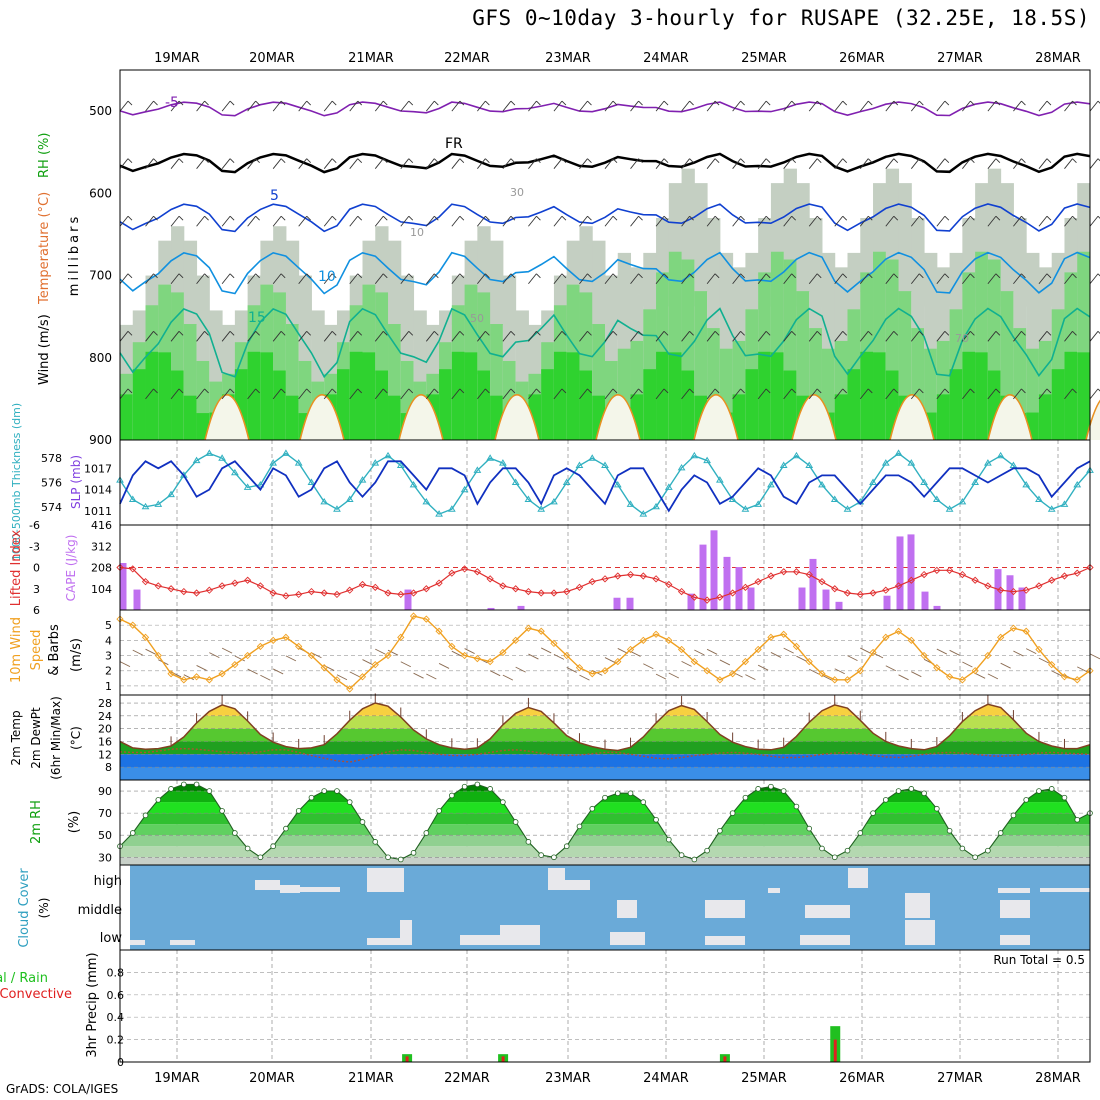 The image size is (1100, 1100). I want to click on panel-label: Total / Rain, so click(24, 978).